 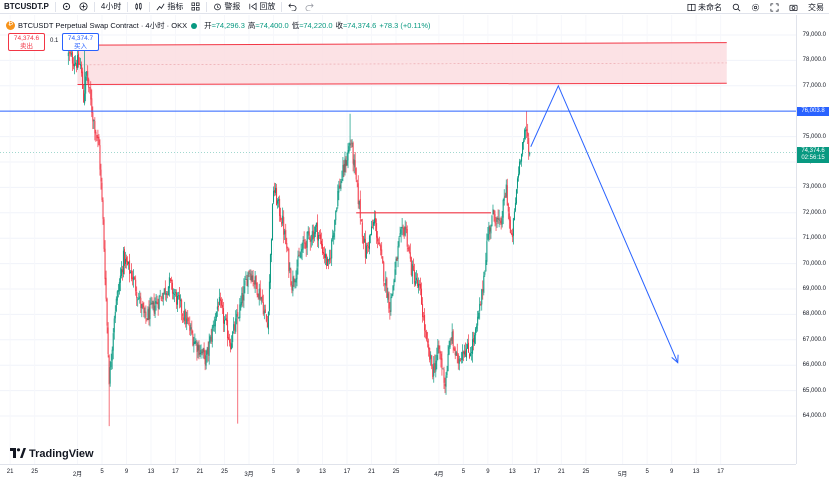 What do you see at coordinates (814, 187) in the screenshot?
I see `price-tick-label: 73,000.0` at bounding box center [814, 187].